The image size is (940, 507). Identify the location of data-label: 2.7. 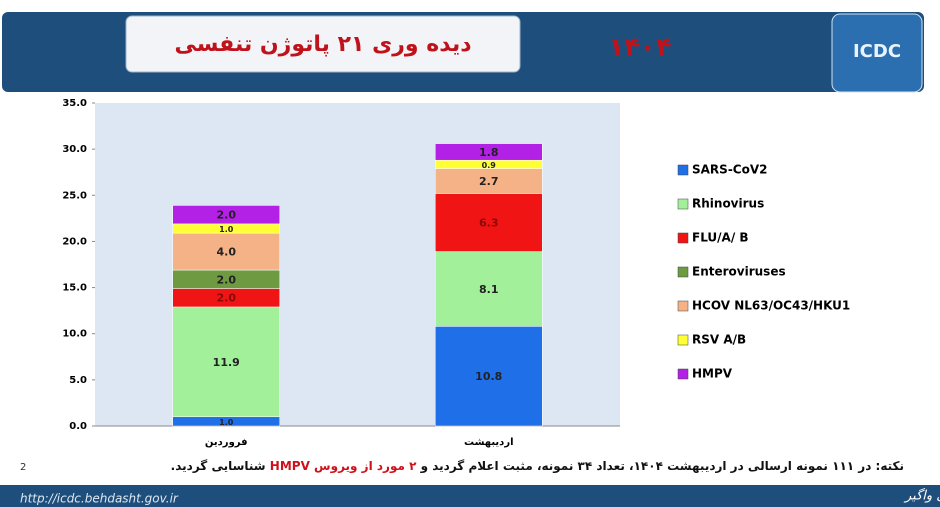
(489, 181).